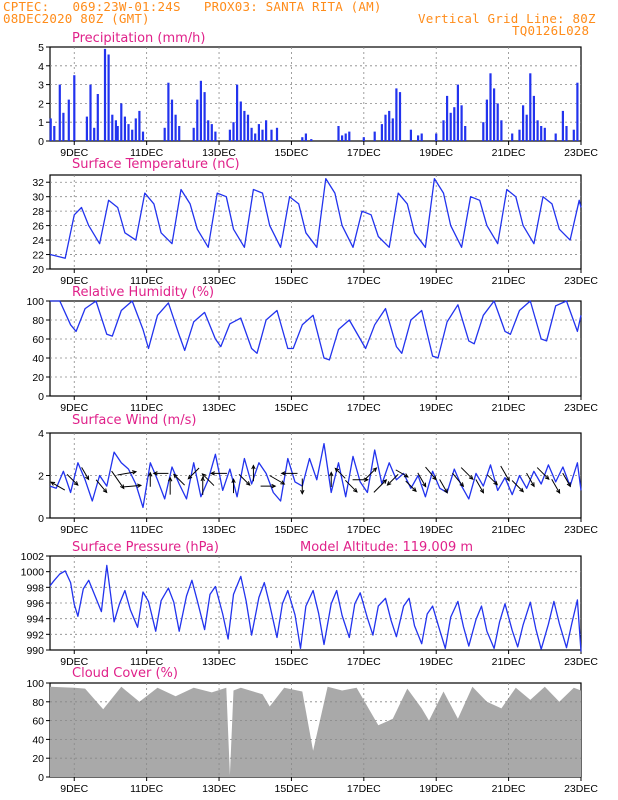  I want to click on panel4-xtick-label: 21DEC, so click(509, 530).